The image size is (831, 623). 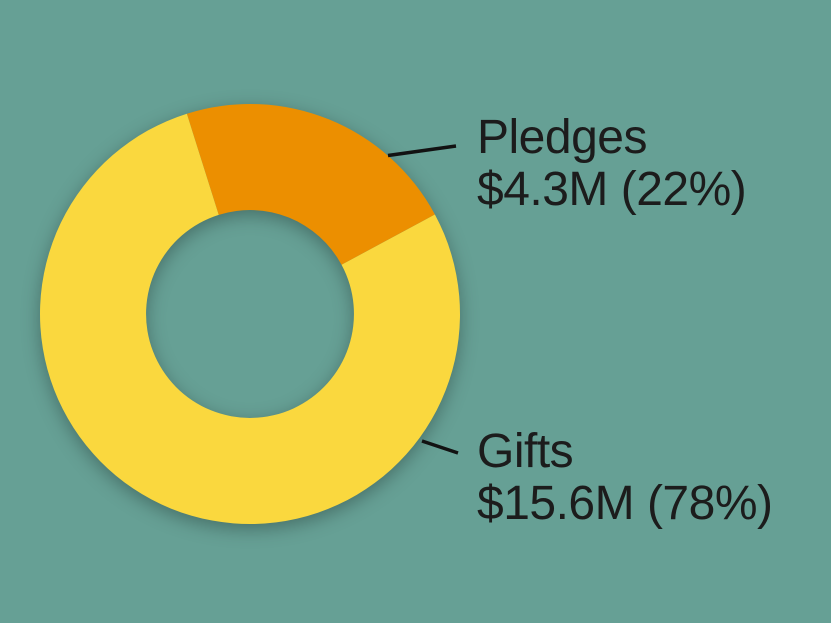 I want to click on pledges-value: $4.3M (22%), so click(x=612, y=189).